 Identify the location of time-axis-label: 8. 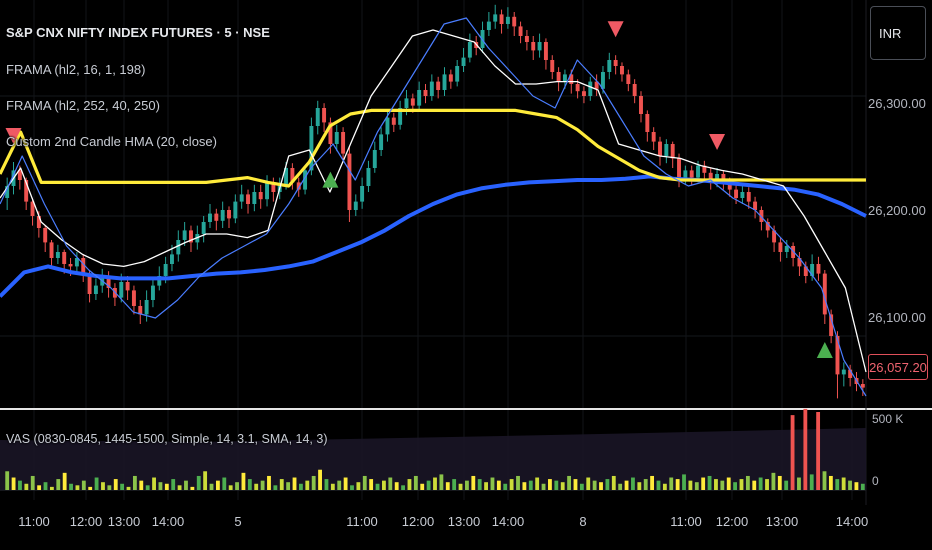
(583, 521).